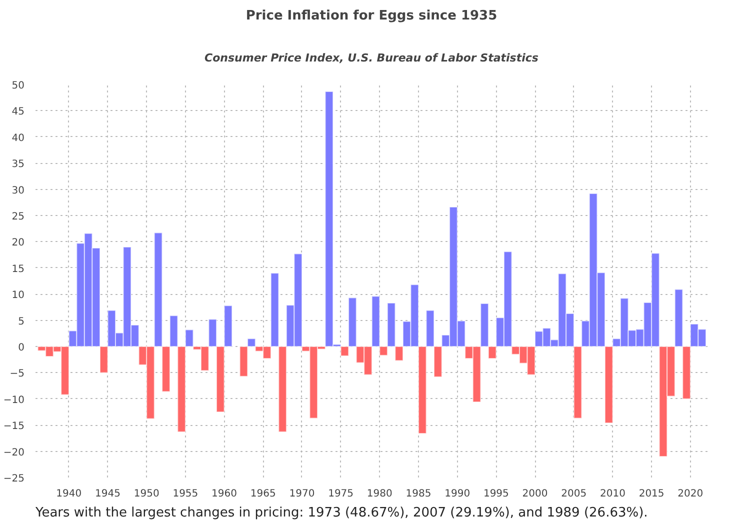 The image size is (747, 524). Describe the element at coordinates (147, 494) in the screenshot. I see `x-tick-label: 1950` at that location.